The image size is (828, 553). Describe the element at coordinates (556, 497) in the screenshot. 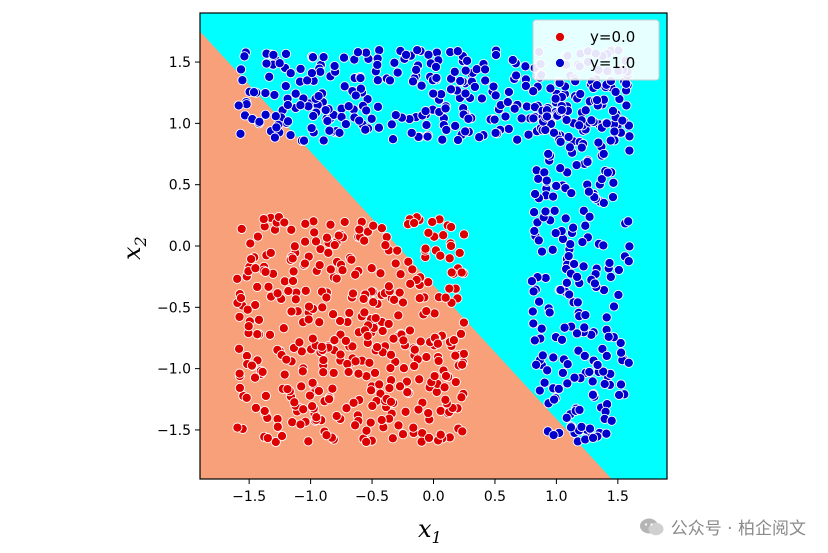

I see `x-tick-label: 1.0` at that location.